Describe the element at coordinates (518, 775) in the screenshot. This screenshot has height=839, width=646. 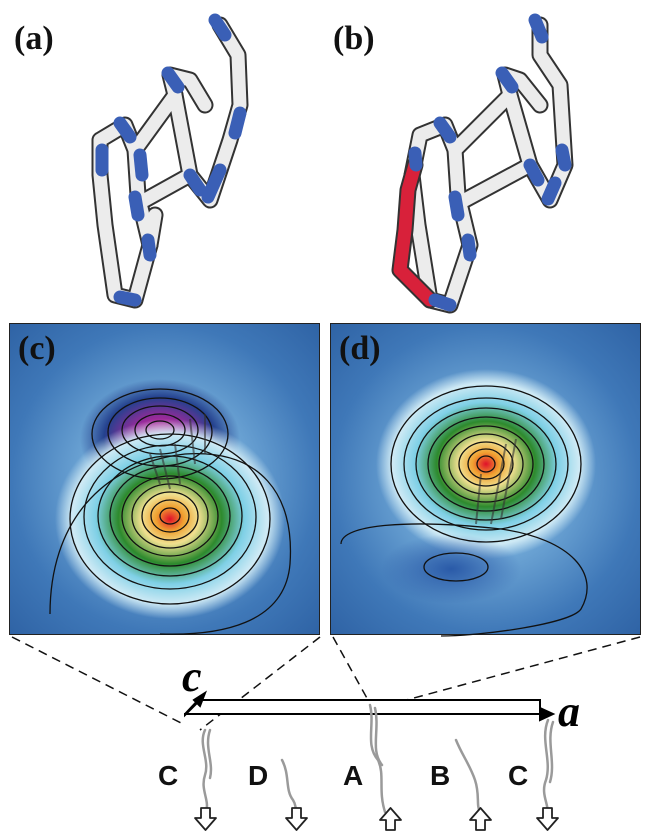
I see `chain-label-c-right: C` at that location.